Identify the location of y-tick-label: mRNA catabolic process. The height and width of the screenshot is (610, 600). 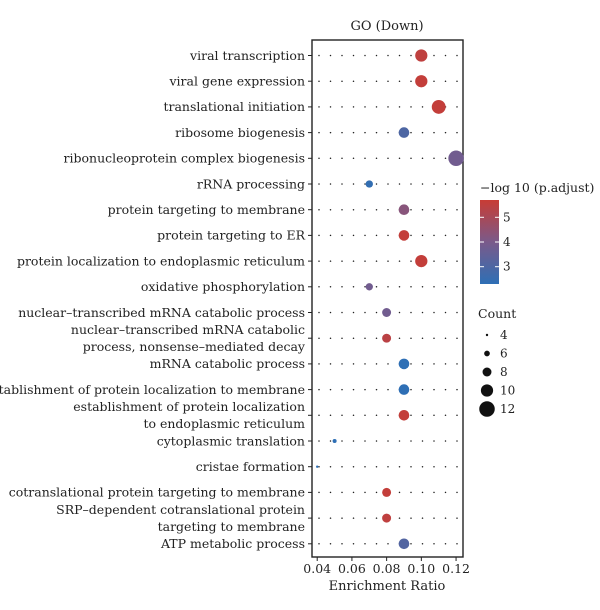
(227, 363).